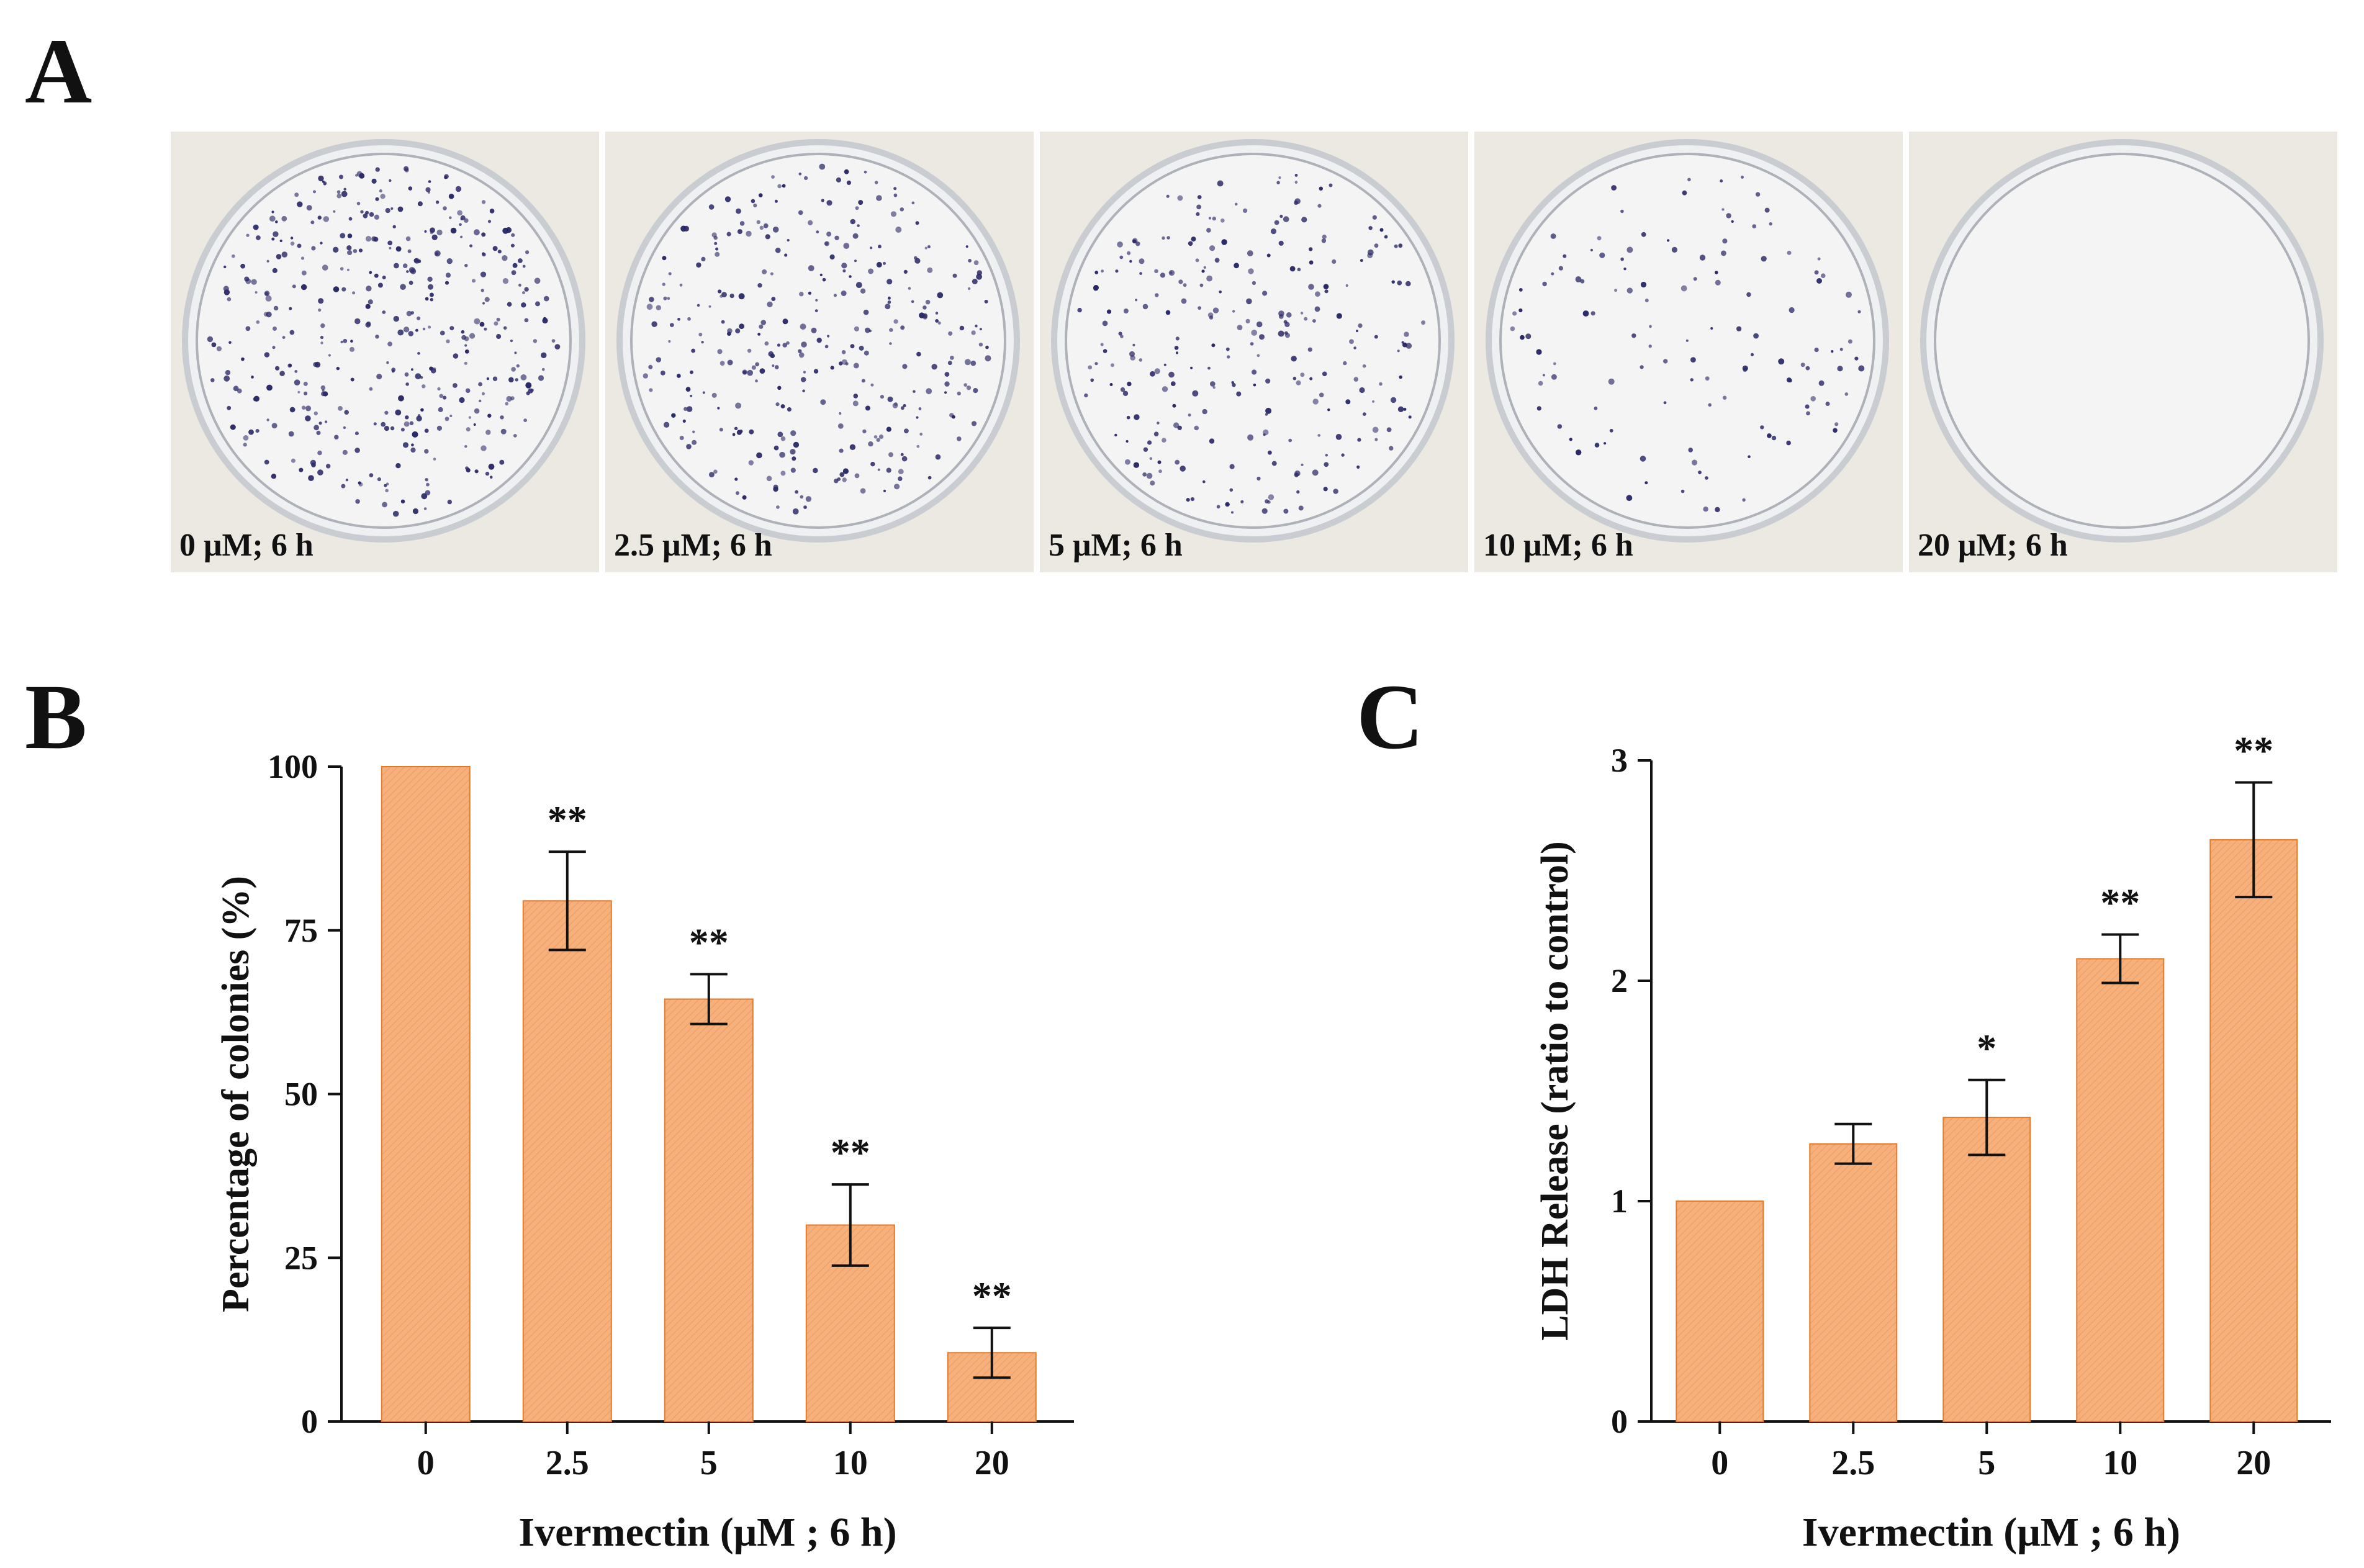 This screenshot has width=2364, height=1568. What do you see at coordinates (709, 1210) in the screenshot?
I see `bar` at bounding box center [709, 1210].